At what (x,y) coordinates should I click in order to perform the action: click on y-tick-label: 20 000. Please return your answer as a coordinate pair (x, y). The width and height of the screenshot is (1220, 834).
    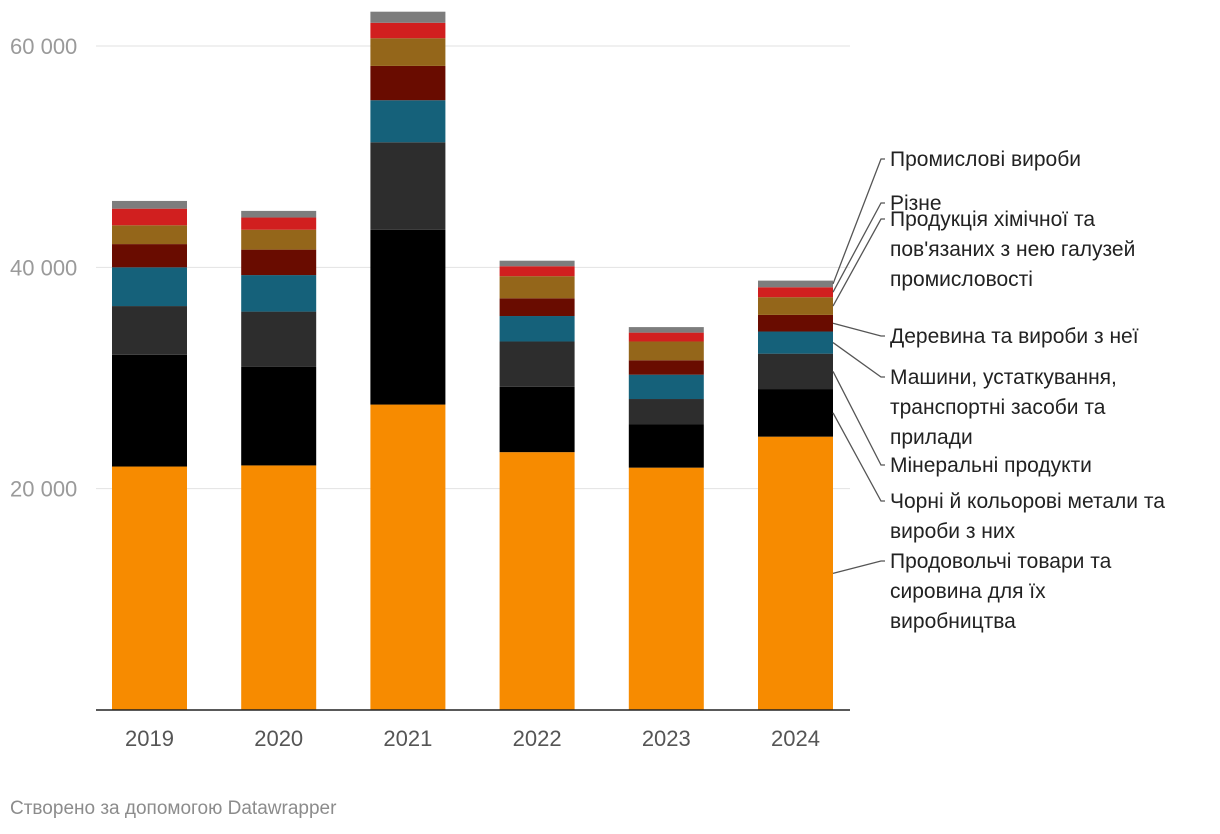
    Looking at the image, I should click on (43, 489).